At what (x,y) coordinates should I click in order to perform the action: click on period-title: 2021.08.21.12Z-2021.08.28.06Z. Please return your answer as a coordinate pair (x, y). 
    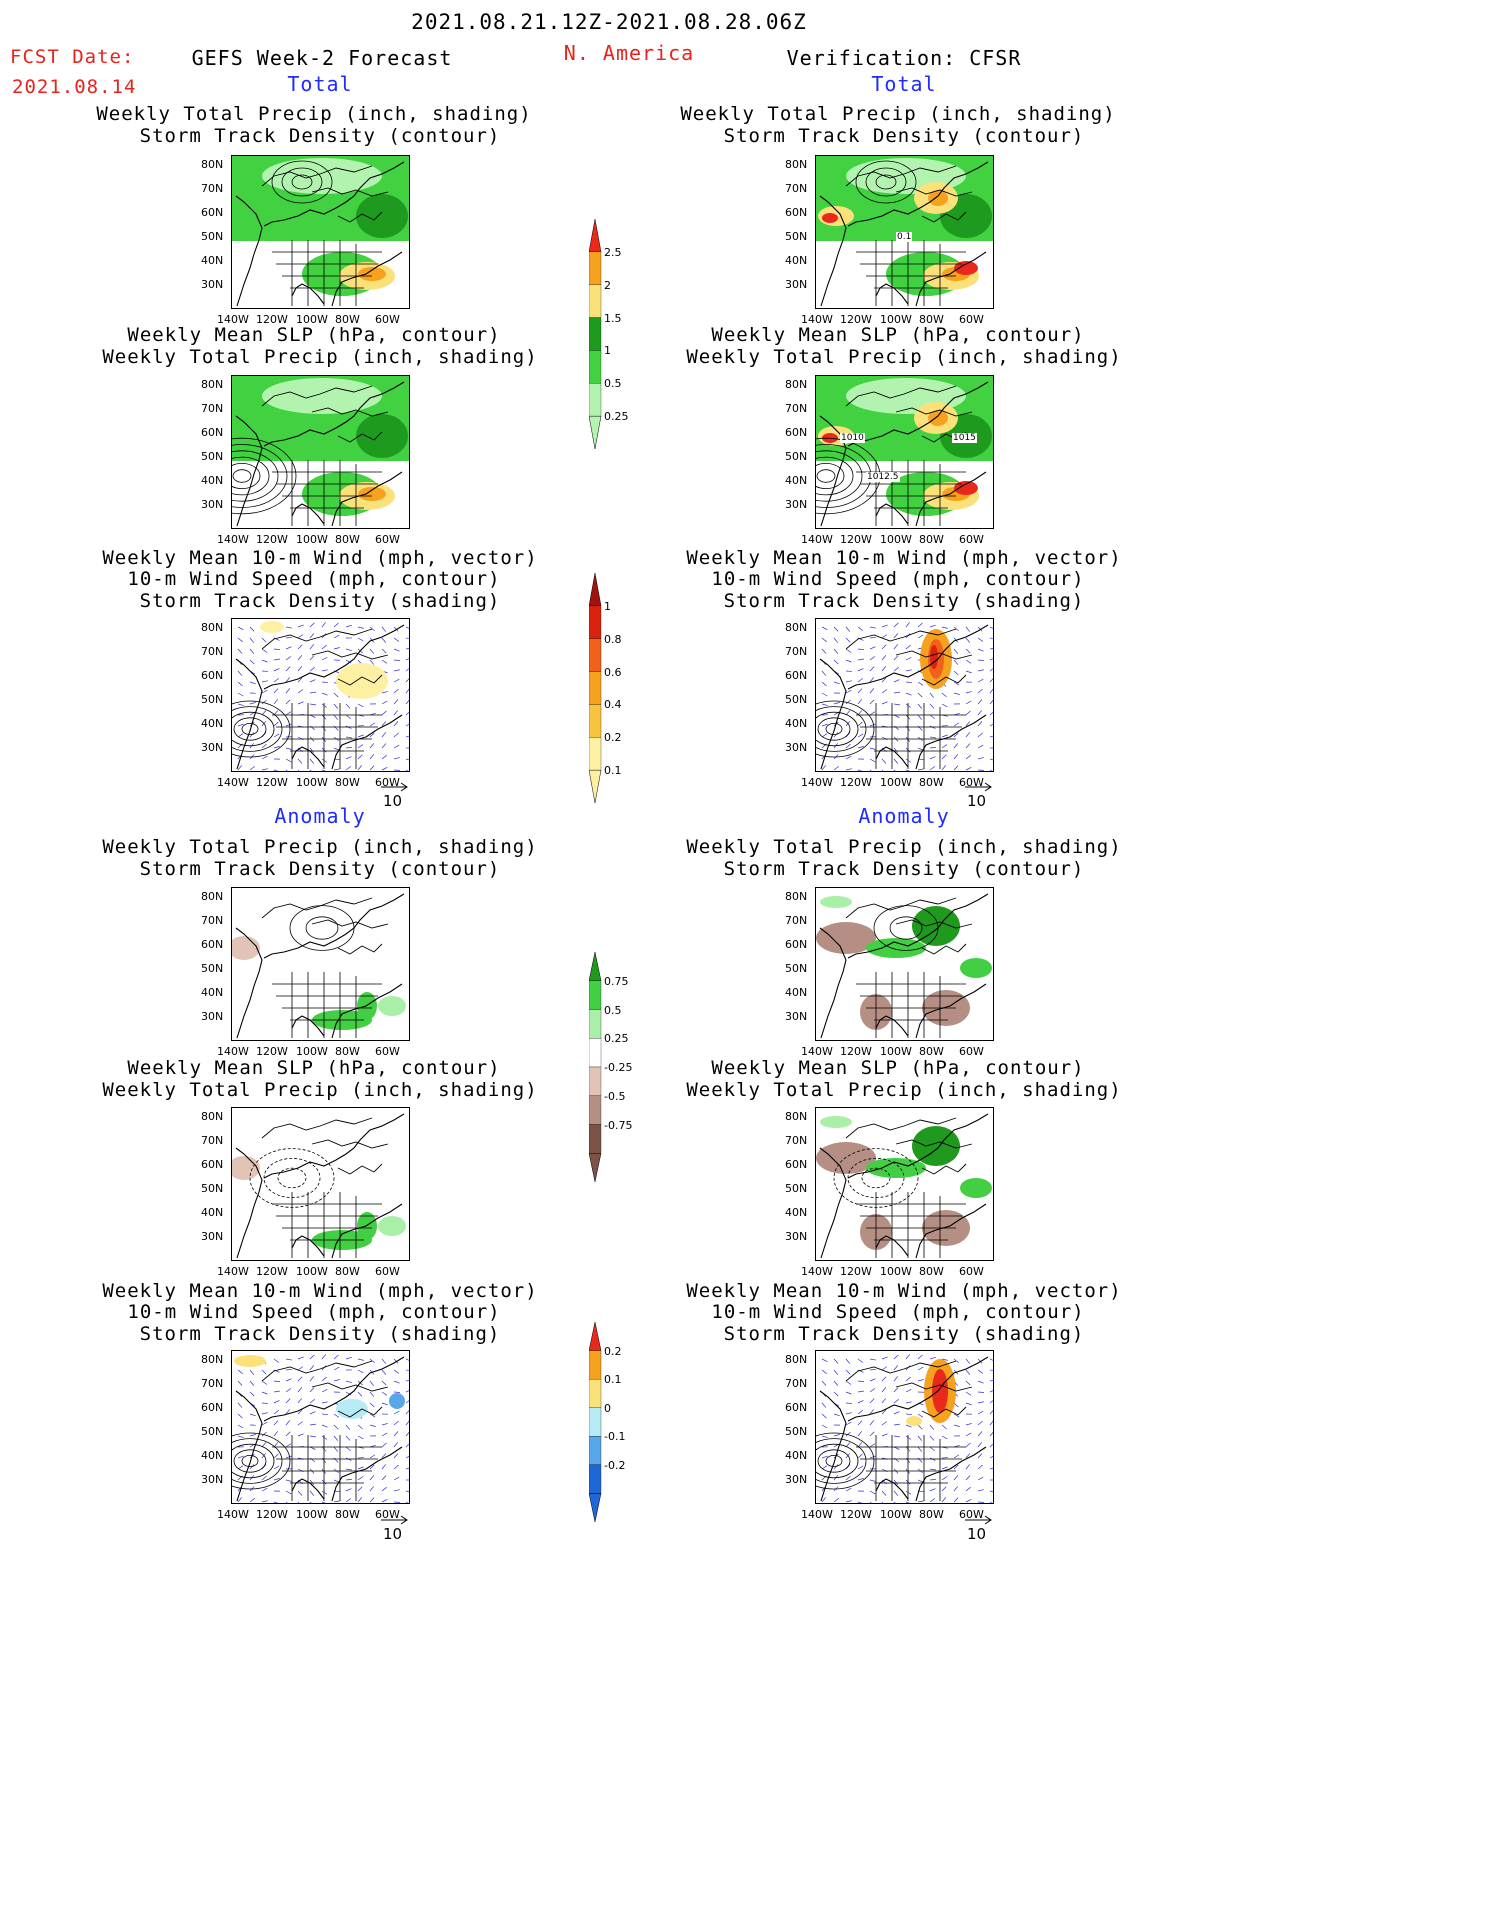
    Looking at the image, I should click on (609, 22).